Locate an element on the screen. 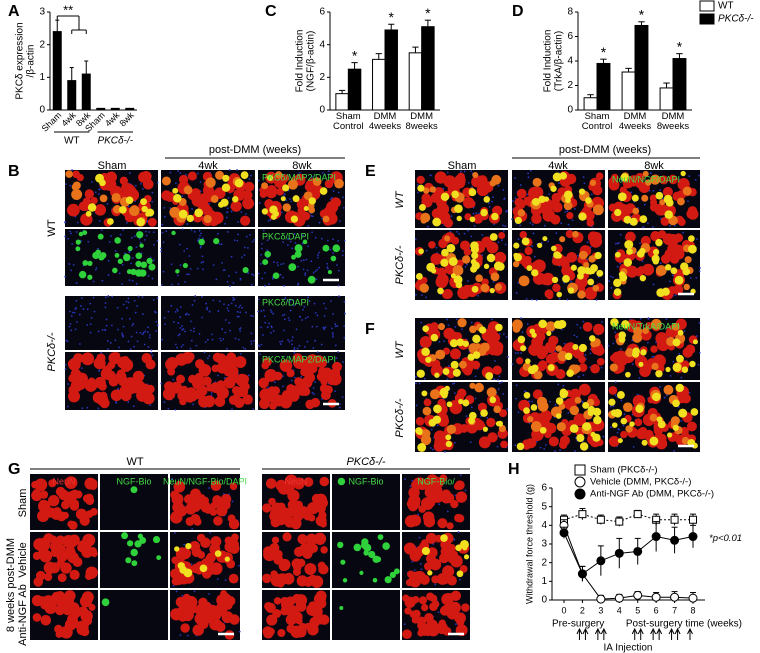 Image resolution: width=760 pixels, height=653 pixels. marker is located at coordinates (674, 519).